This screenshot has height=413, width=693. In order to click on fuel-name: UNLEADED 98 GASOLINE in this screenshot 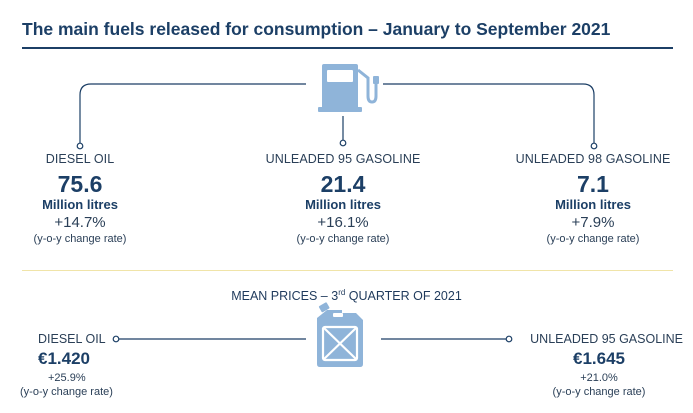, I will do `click(593, 159)`.